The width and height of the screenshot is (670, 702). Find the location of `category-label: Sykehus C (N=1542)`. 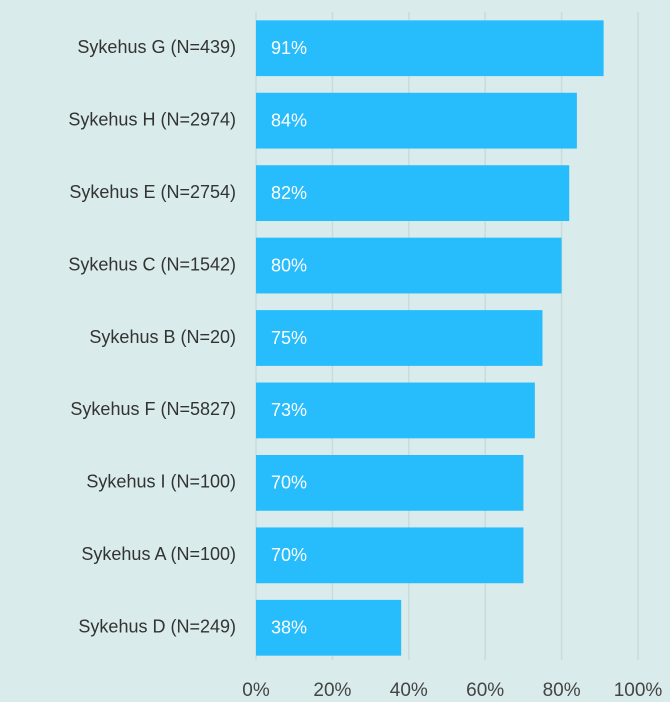

category-label: Sykehus C (N=1542) is located at coordinates (152, 264).